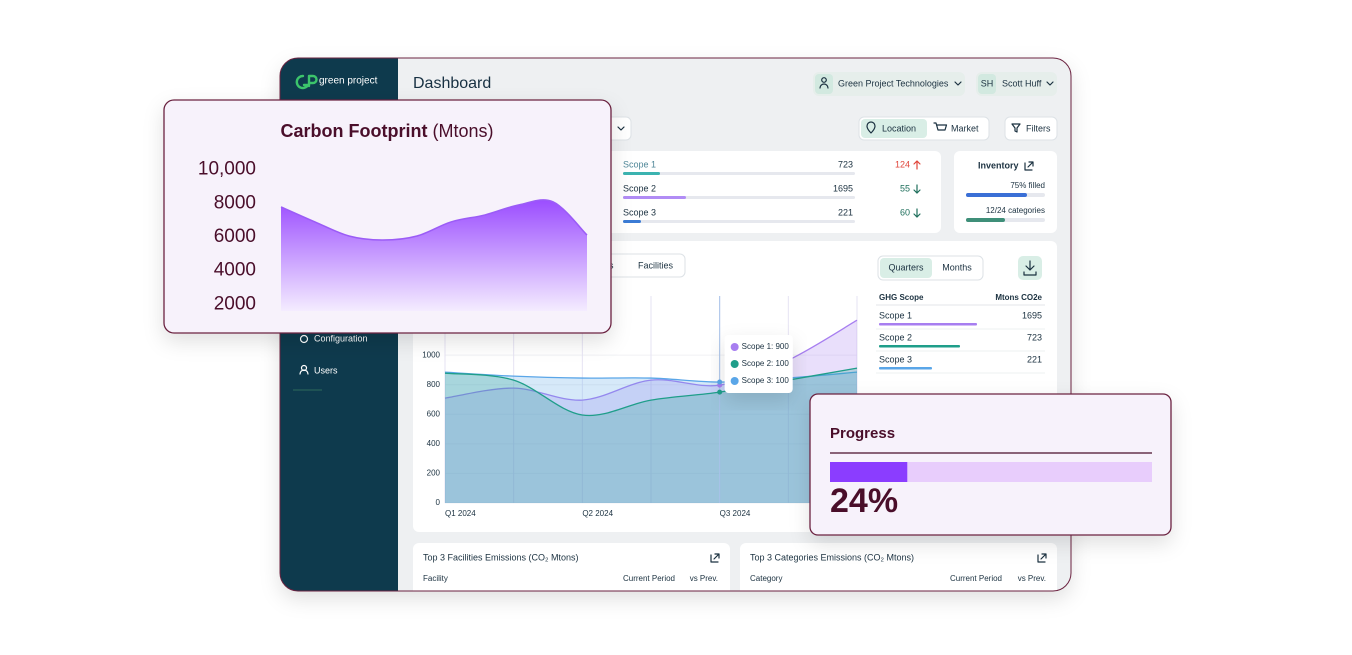 This screenshot has height=655, width=1352. I want to click on toggle-label: Location, so click(899, 128).